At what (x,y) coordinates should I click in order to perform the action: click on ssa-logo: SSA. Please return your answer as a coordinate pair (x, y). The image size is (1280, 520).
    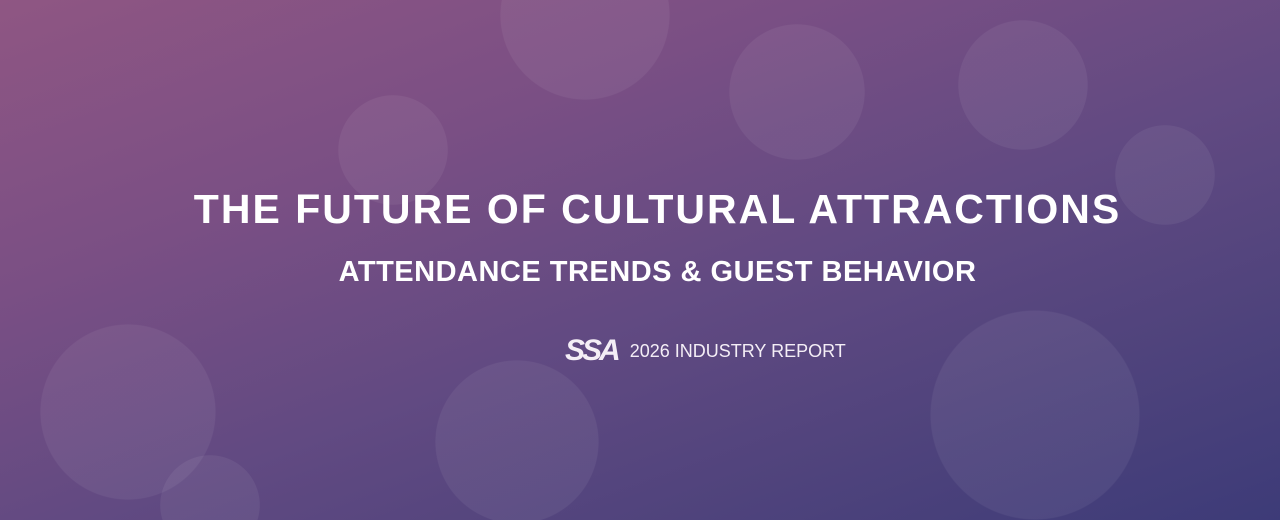
    Looking at the image, I should click on (593, 350).